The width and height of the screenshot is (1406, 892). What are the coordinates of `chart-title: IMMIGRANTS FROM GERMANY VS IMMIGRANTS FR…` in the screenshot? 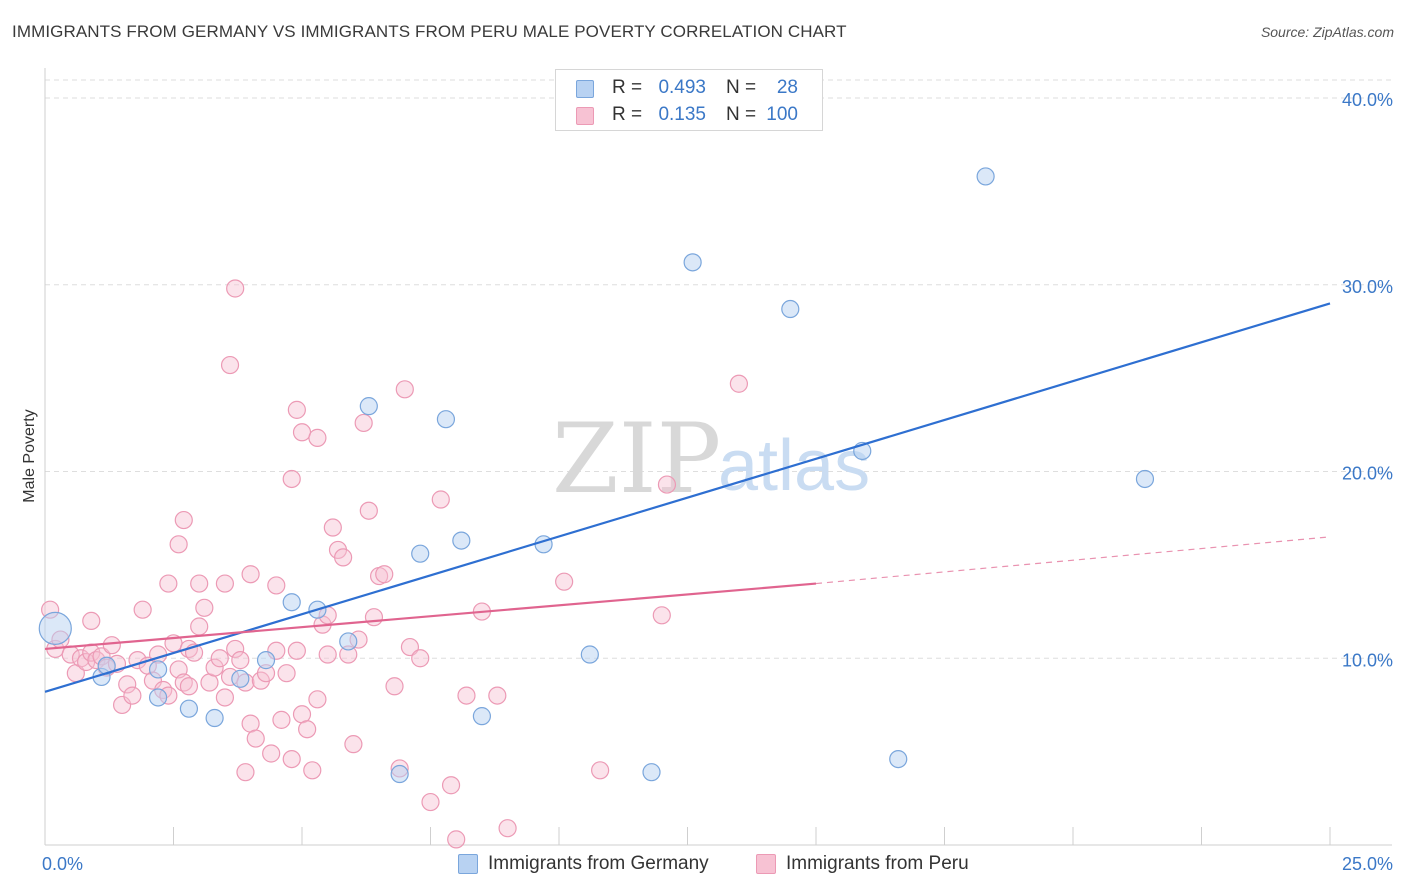 It's located at (429, 31).